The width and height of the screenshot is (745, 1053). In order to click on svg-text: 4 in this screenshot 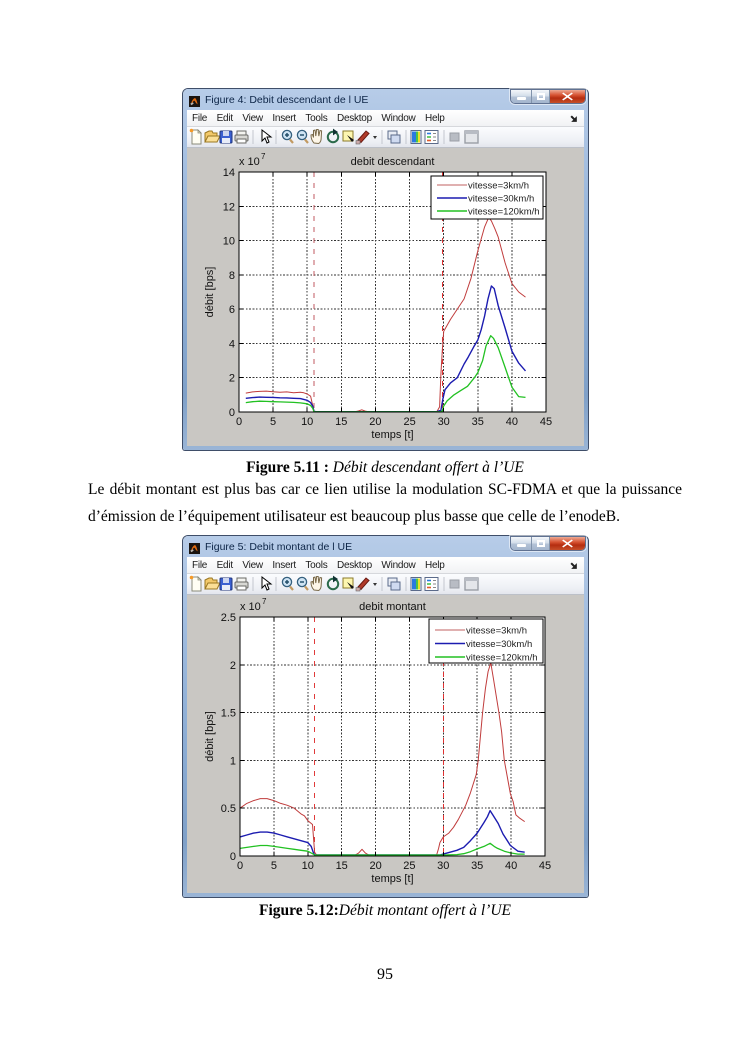, I will do `click(232, 344)`.